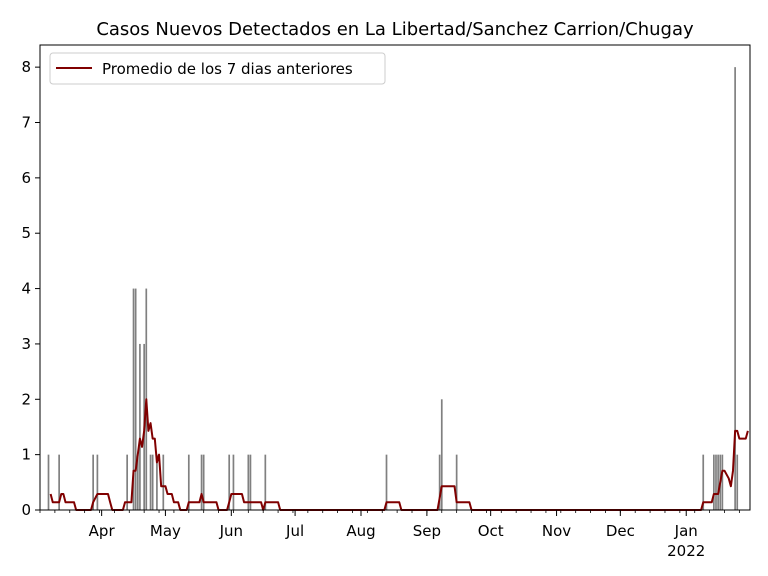  What do you see at coordinates (491, 531) in the screenshot?
I see `x-tick-label: Oct` at bounding box center [491, 531].